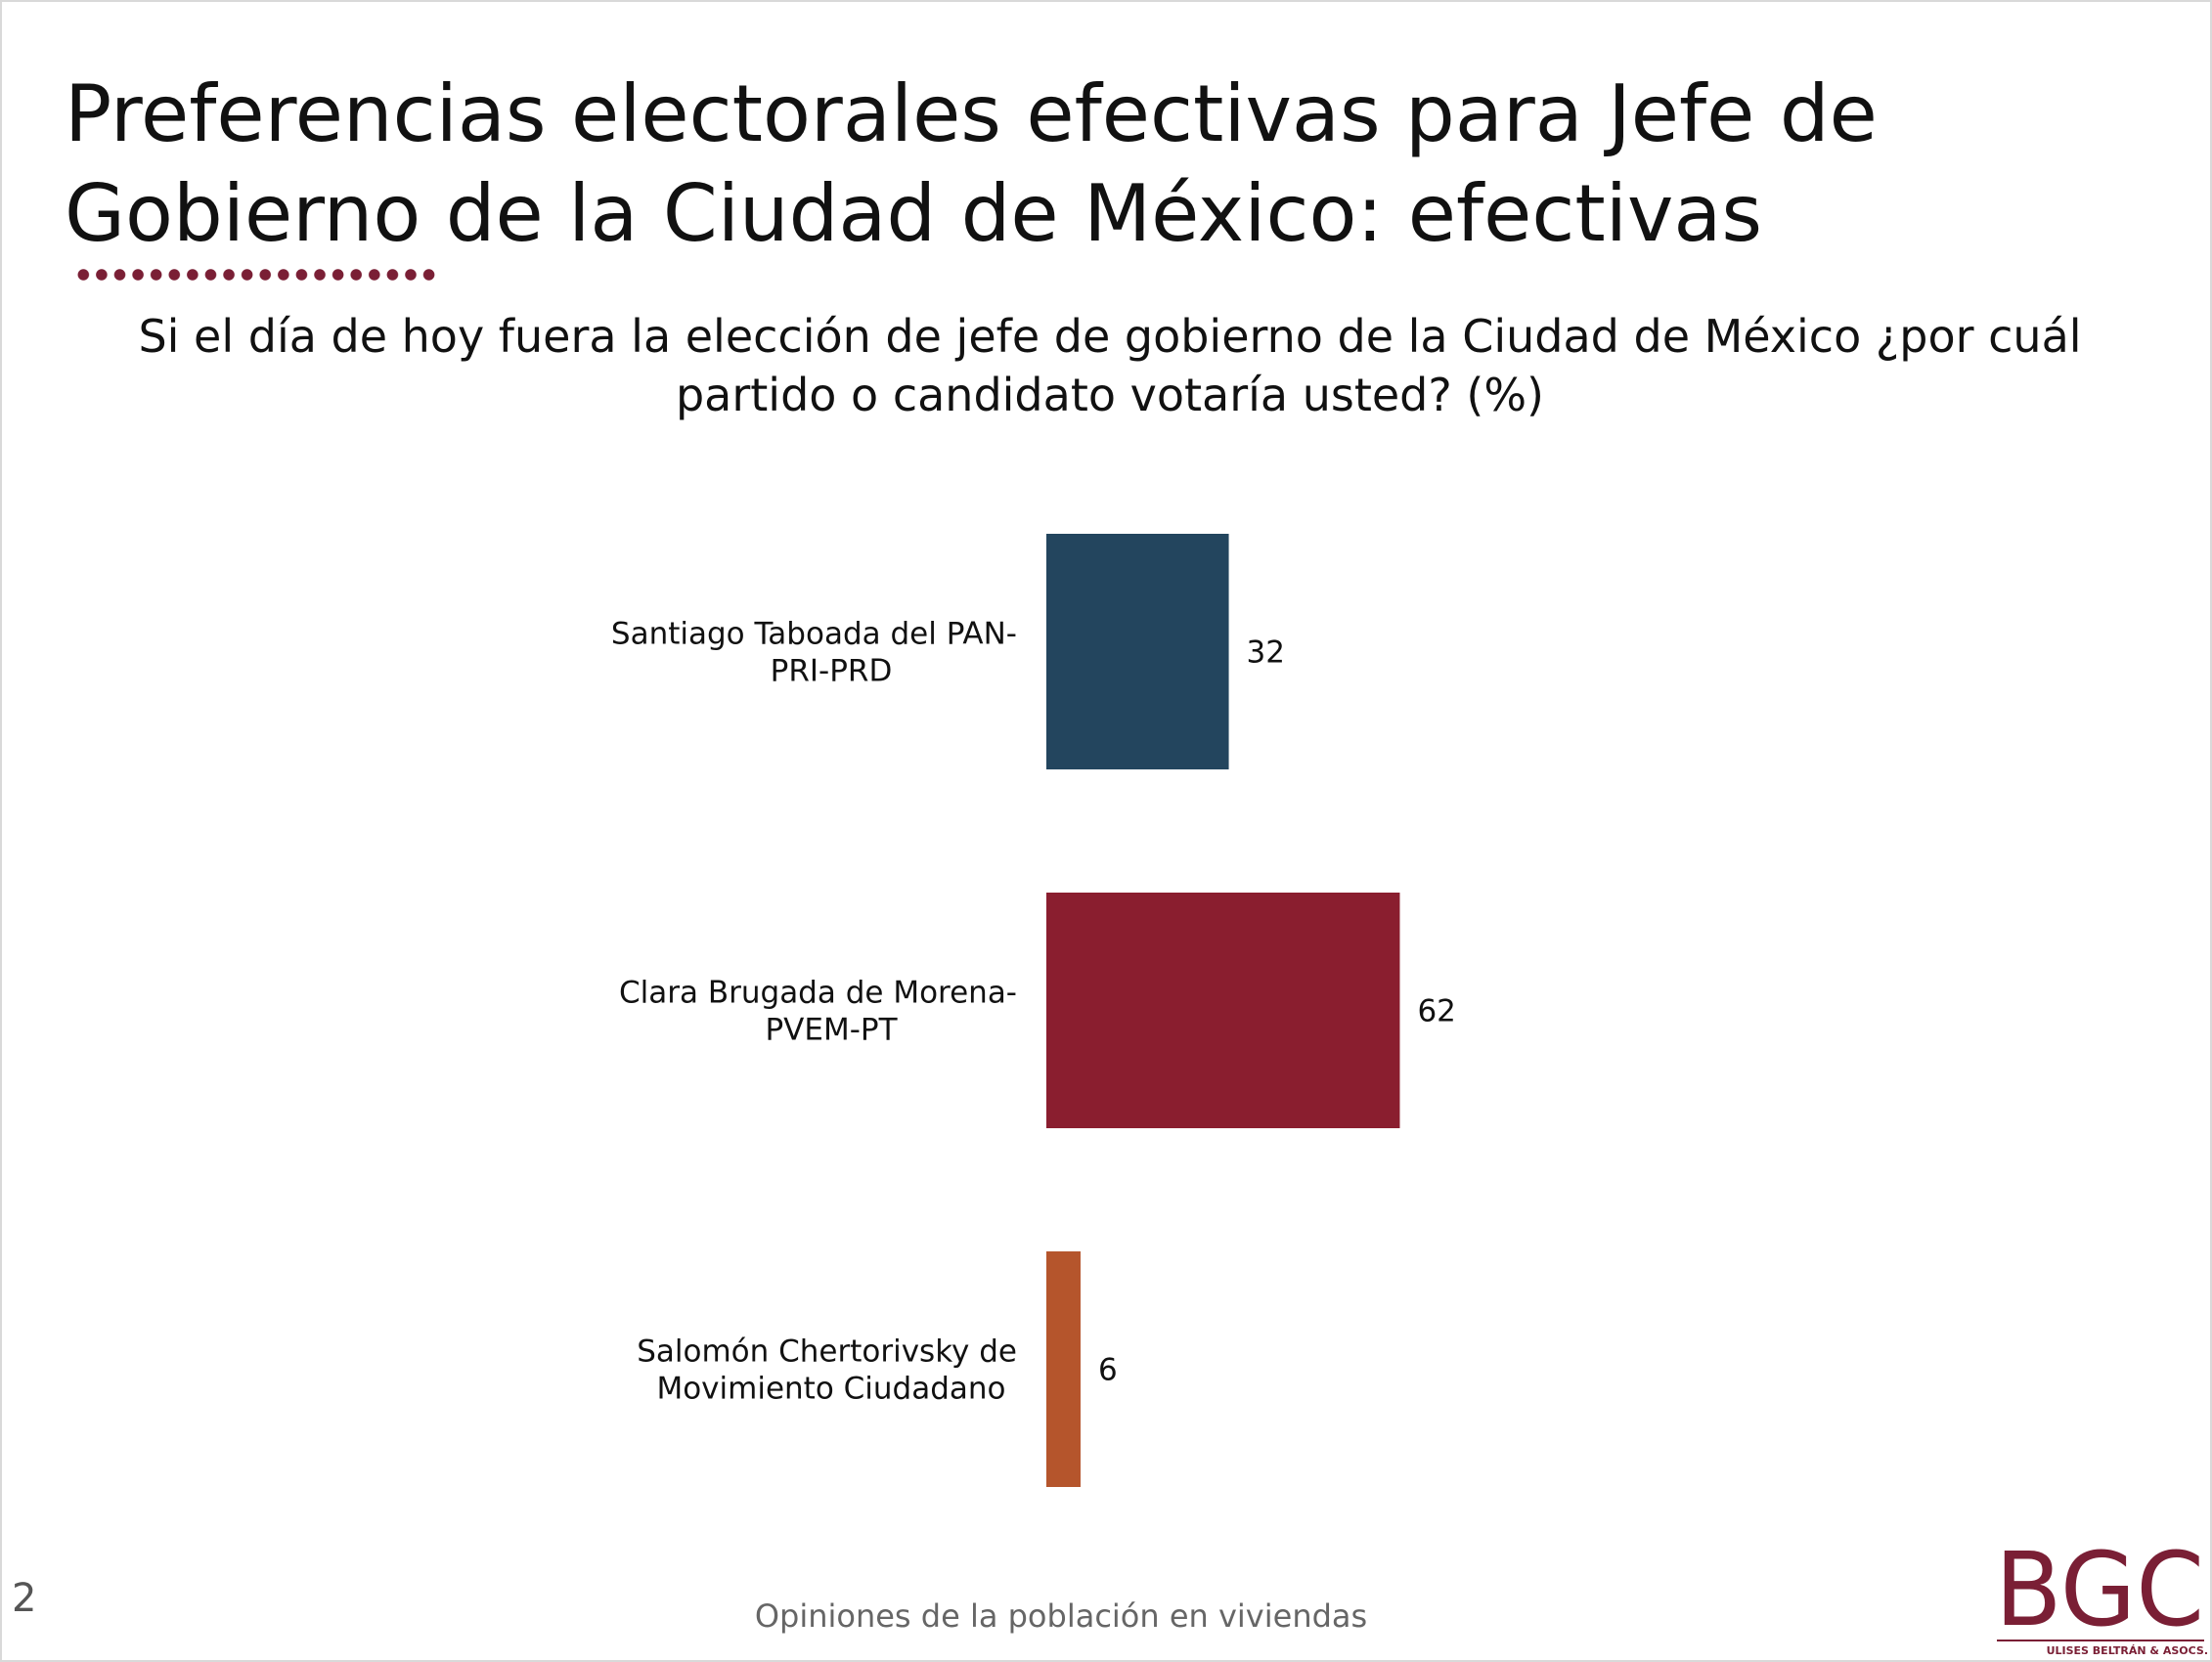  What do you see at coordinates (814, 634) in the screenshot?
I see `category-label: Santiago Taboada del PAN-` at bounding box center [814, 634].